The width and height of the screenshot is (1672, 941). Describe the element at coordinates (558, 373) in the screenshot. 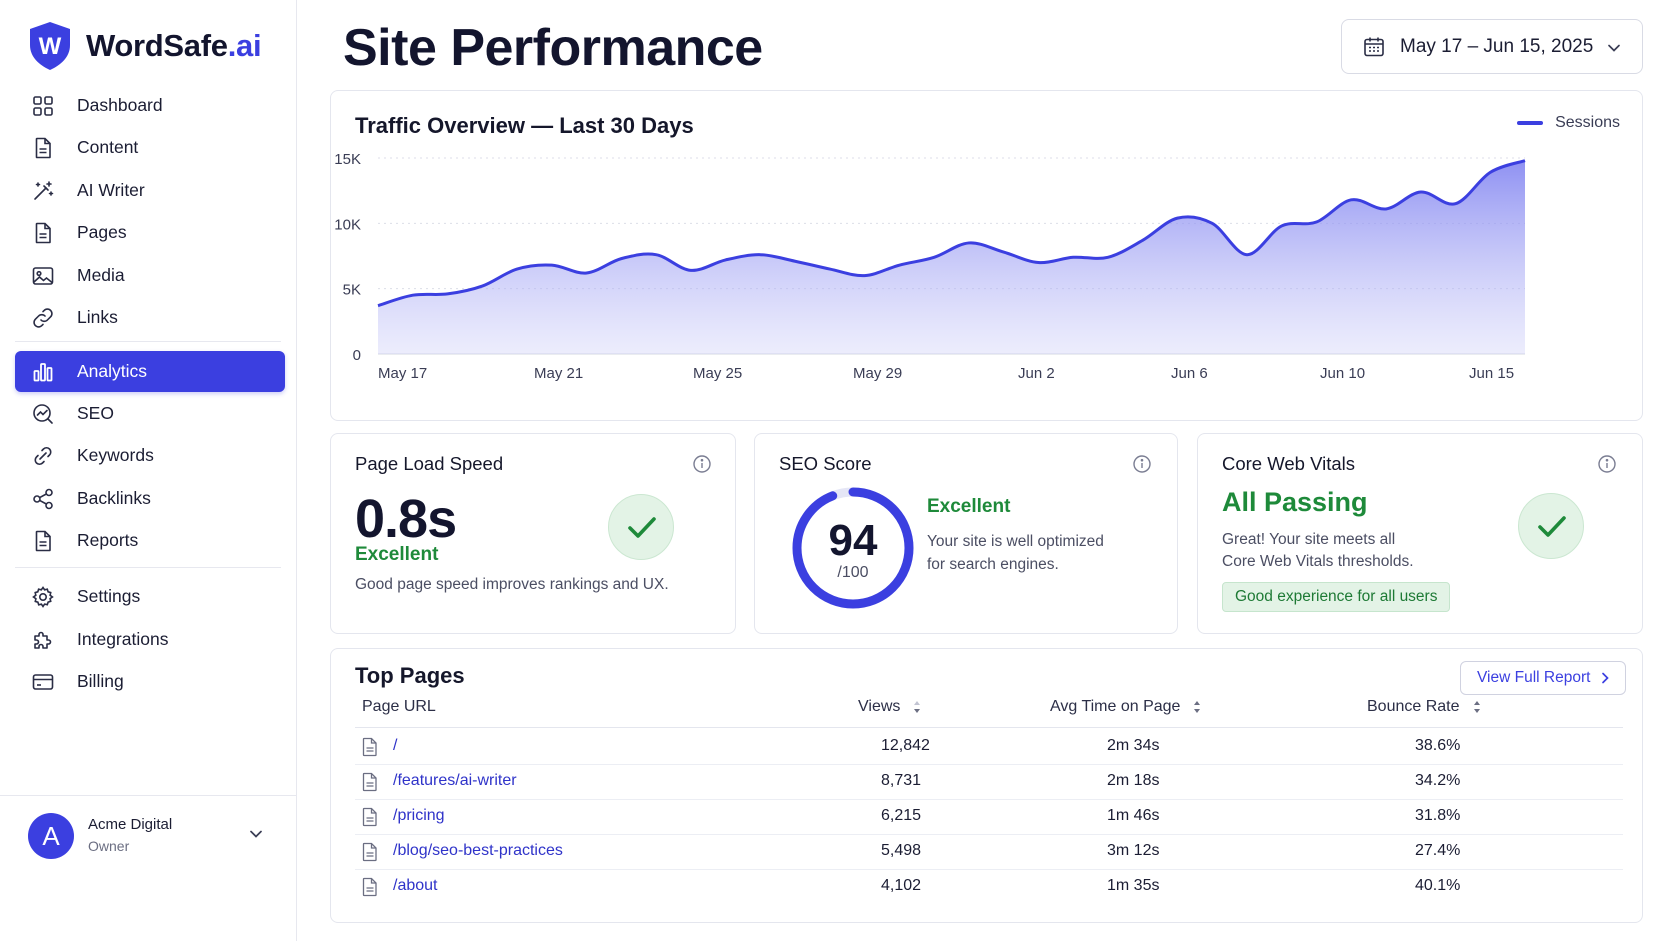

I see `x-tick-label: May 21` at that location.